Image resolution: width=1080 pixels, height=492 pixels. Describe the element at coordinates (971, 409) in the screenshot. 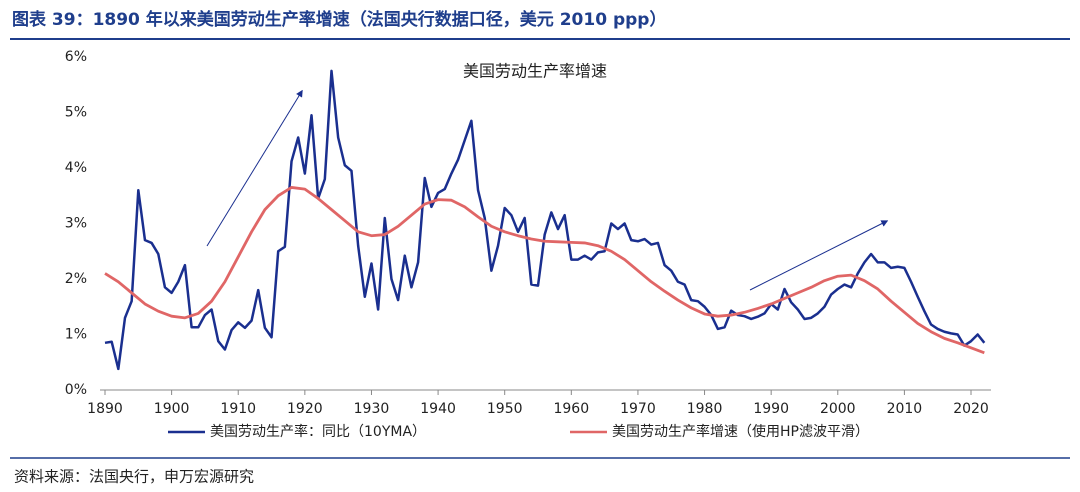

I see `x-tick-label: 2020` at that location.